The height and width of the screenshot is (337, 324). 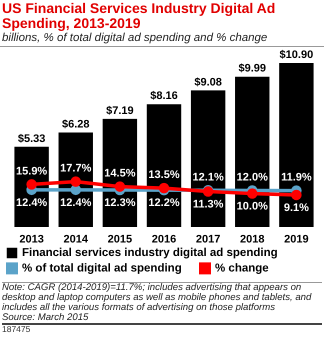 What do you see at coordinates (120, 240) in the screenshot?
I see `x-tick-label: 2015` at bounding box center [120, 240].